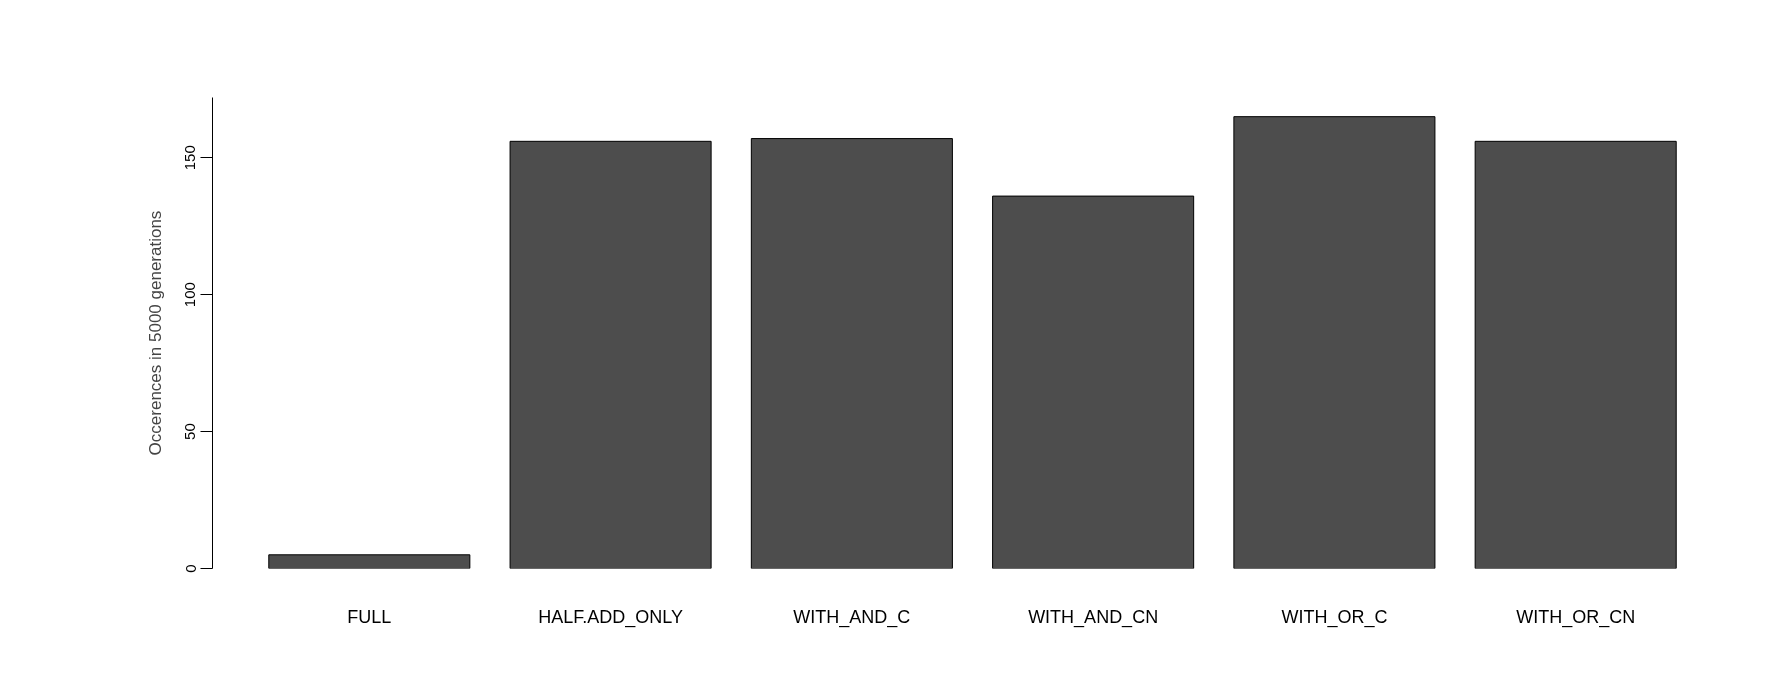 This screenshot has width=1791, height=693. Describe the element at coordinates (190, 568) in the screenshot. I see `y-tick-label: 0` at that location.